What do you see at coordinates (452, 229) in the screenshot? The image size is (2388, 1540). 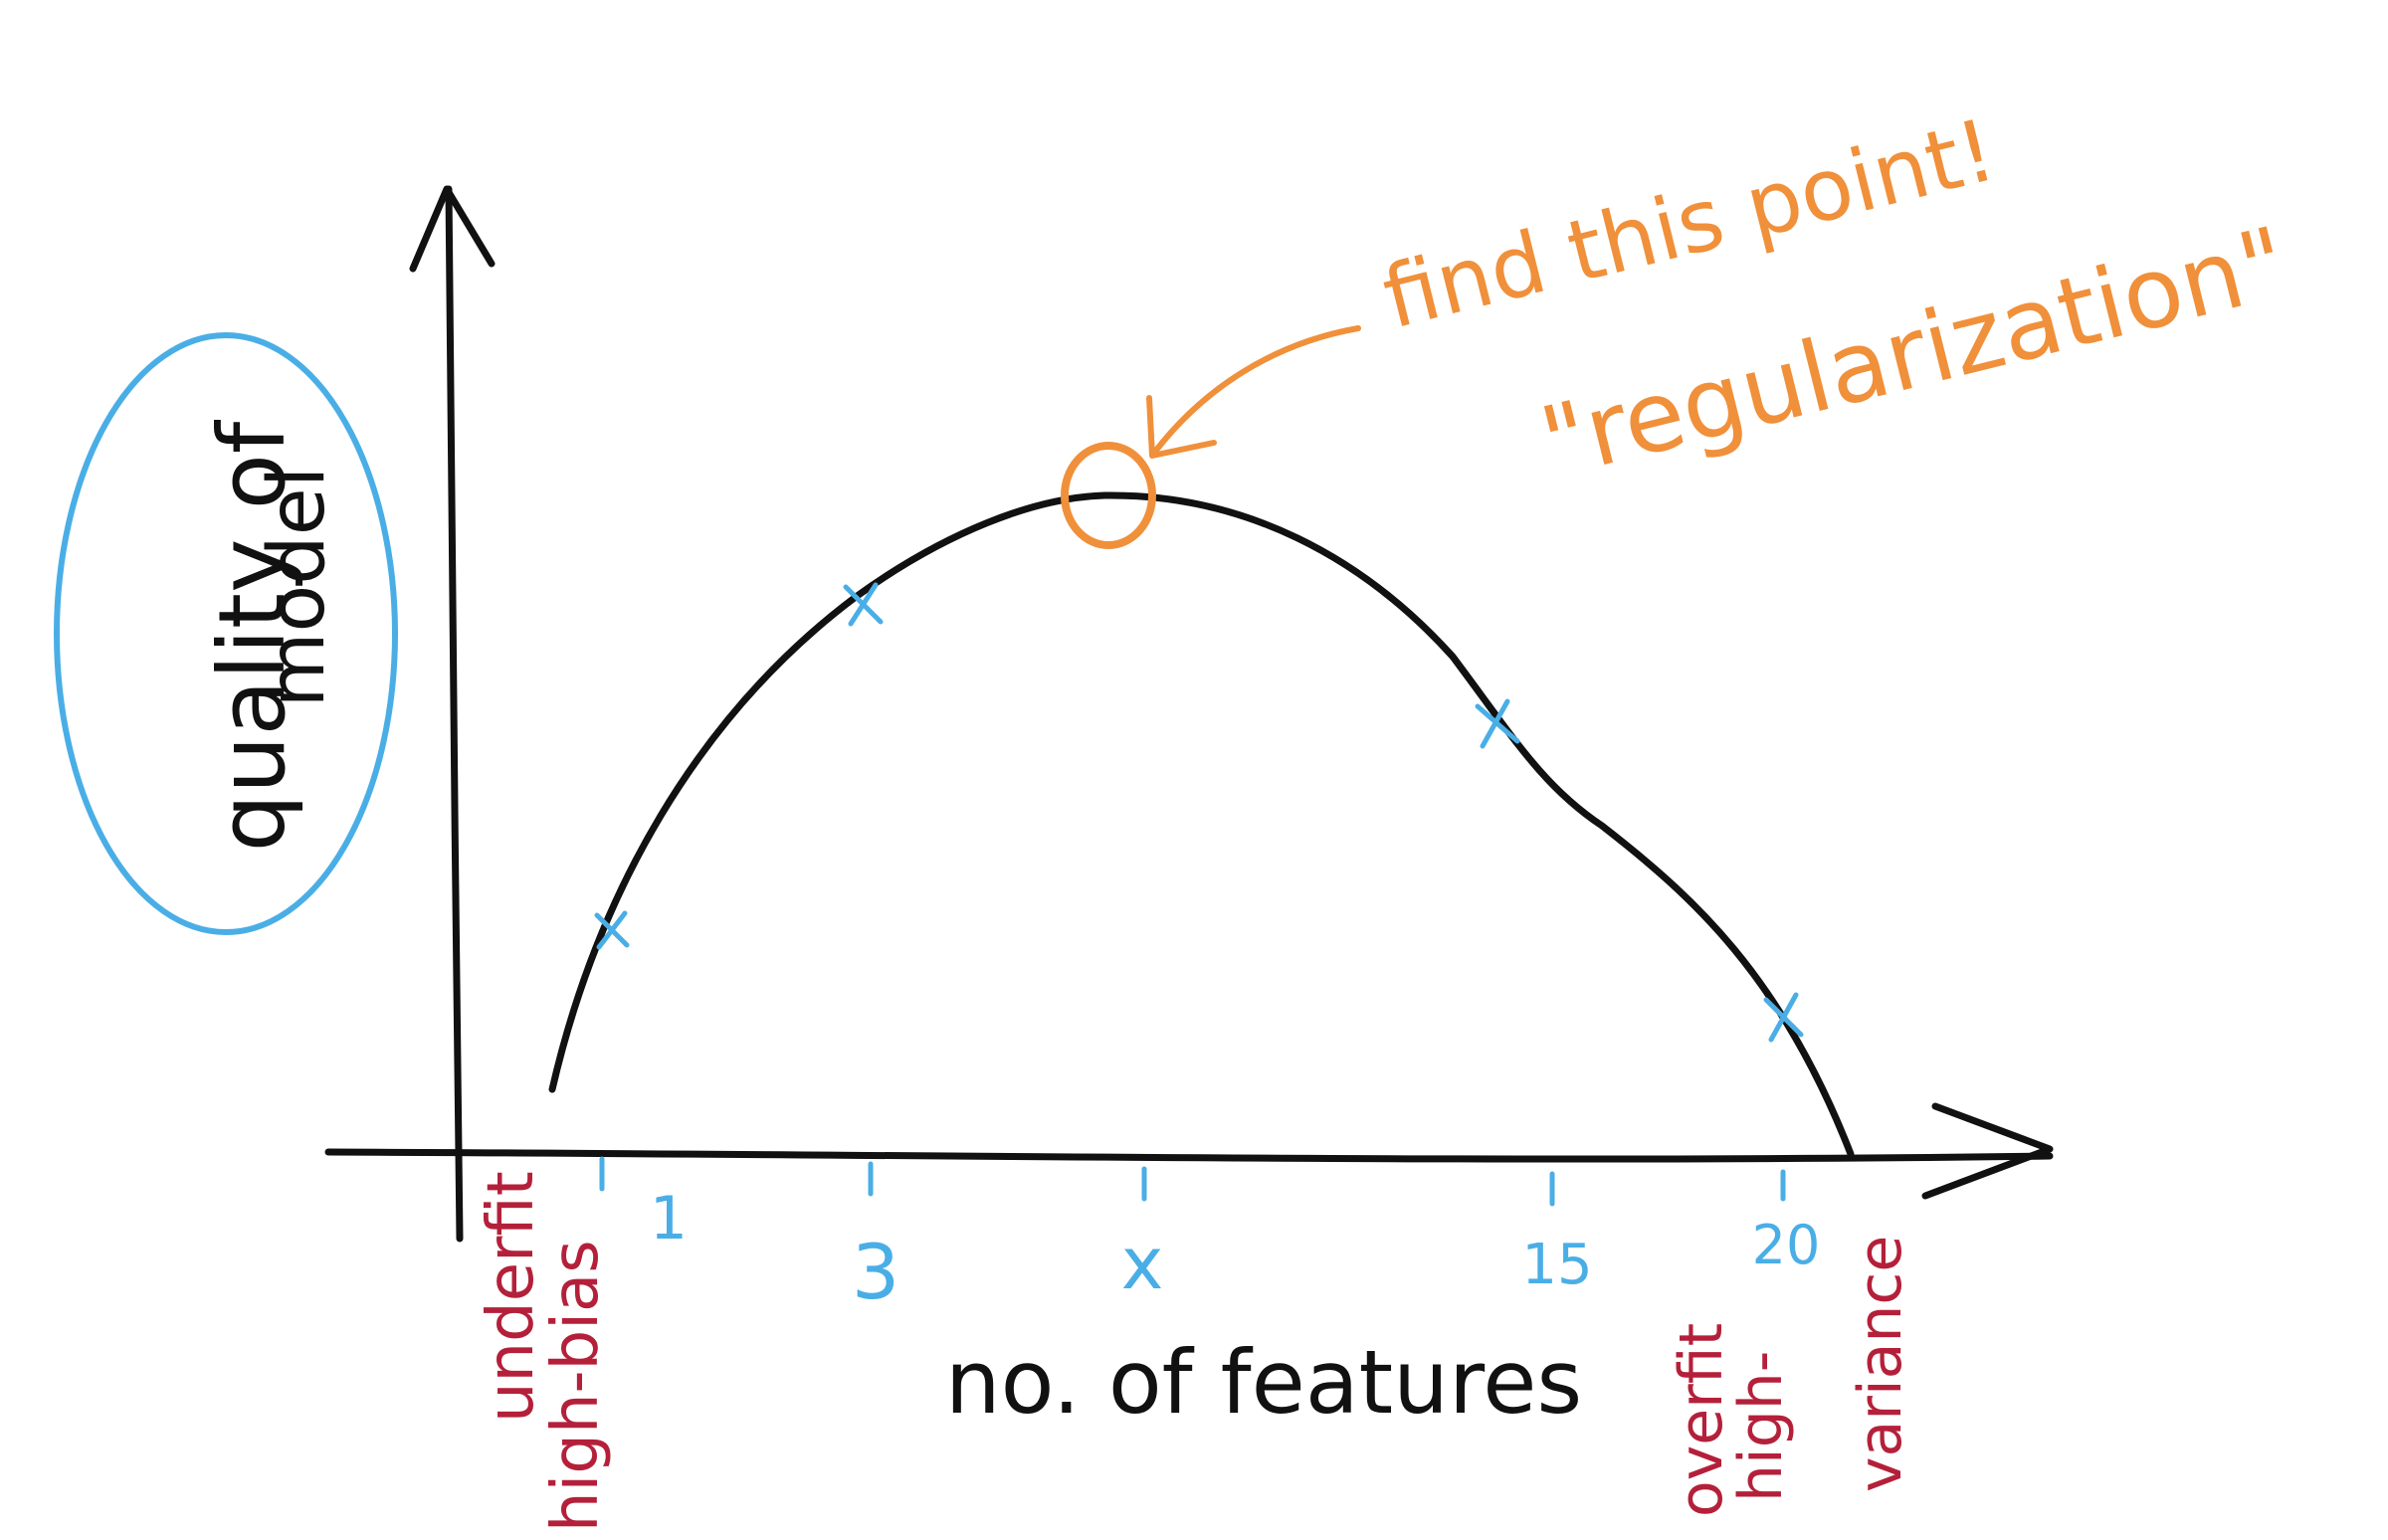 I see `y-axis-arrowhead` at bounding box center [452, 229].